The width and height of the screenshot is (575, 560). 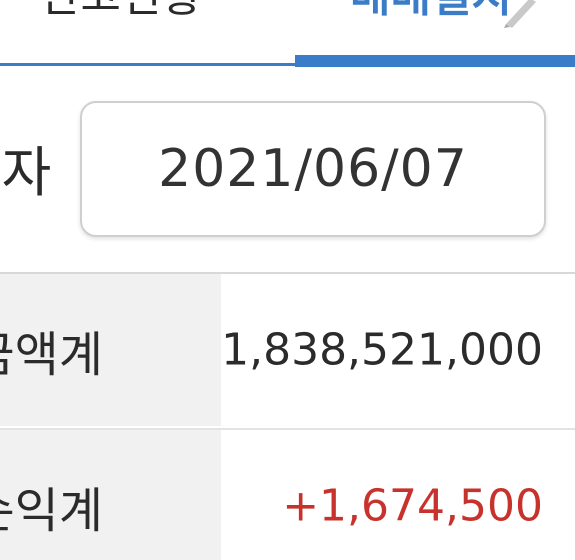 What do you see at coordinates (287, 35) in the screenshot?
I see `tab-bar: 잔고현황 매매일지` at bounding box center [287, 35].